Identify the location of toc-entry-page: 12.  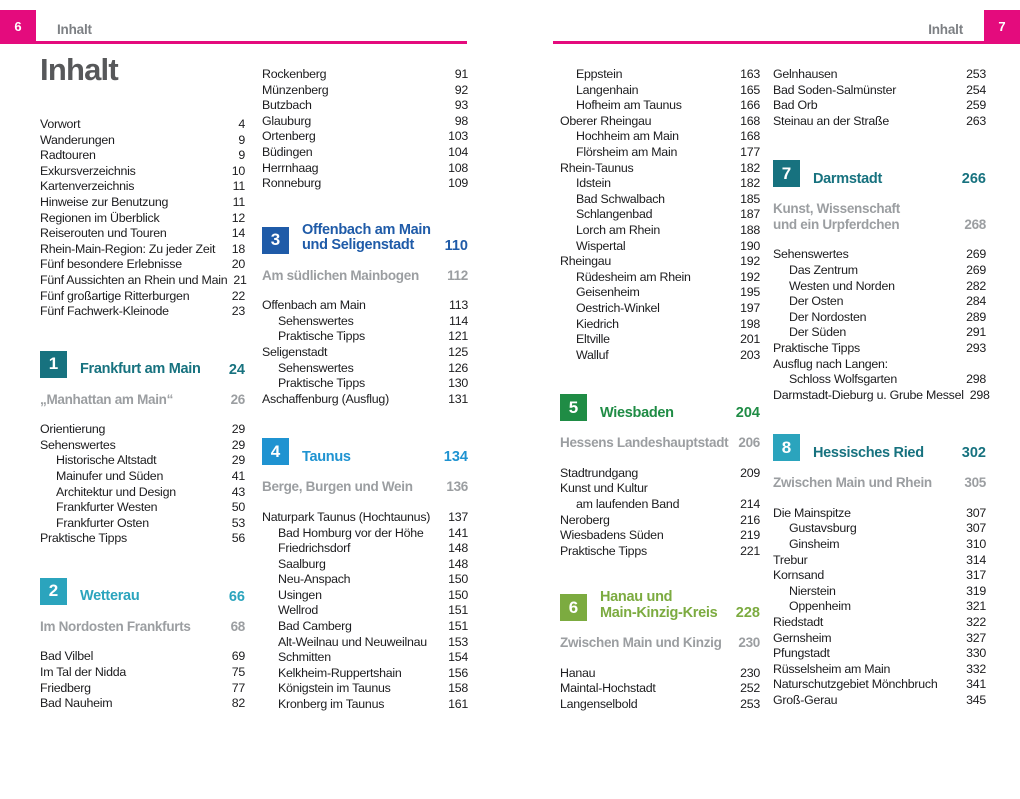
(238, 217).